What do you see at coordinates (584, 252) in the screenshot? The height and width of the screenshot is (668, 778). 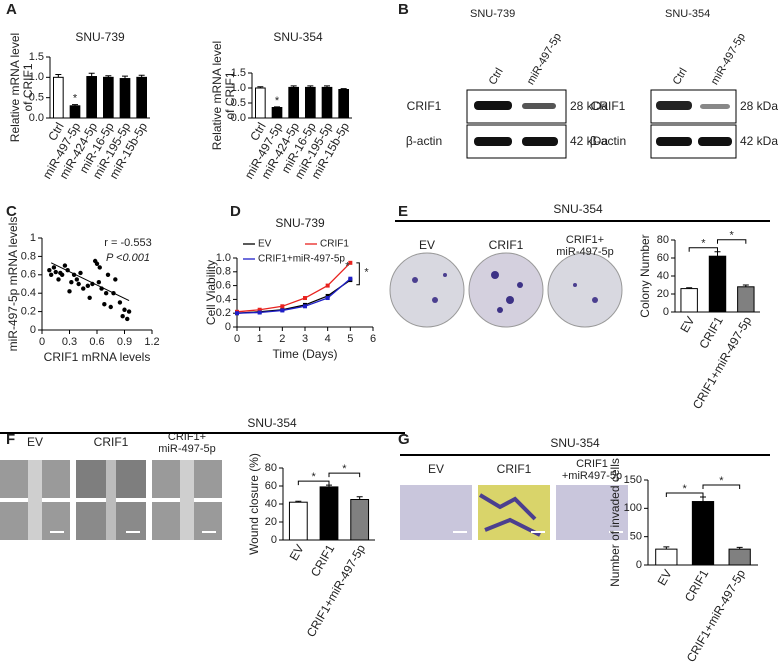 I see `image-label: miR-497-5p` at bounding box center [584, 252].